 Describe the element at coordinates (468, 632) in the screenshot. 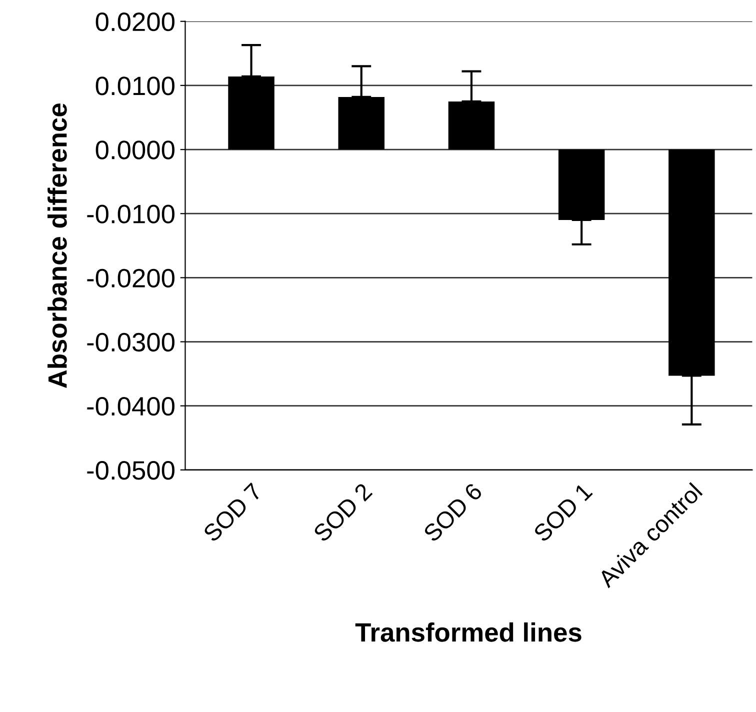

I see `x-axis-title: Transformed lines` at that location.